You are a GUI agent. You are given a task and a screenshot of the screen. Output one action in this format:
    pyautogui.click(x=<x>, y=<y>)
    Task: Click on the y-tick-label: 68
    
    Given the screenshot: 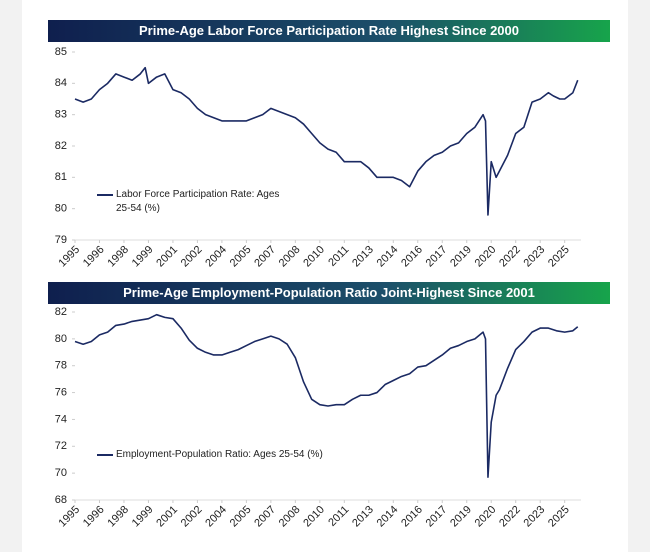 What is the action you would take?
    pyautogui.click(x=61, y=500)
    